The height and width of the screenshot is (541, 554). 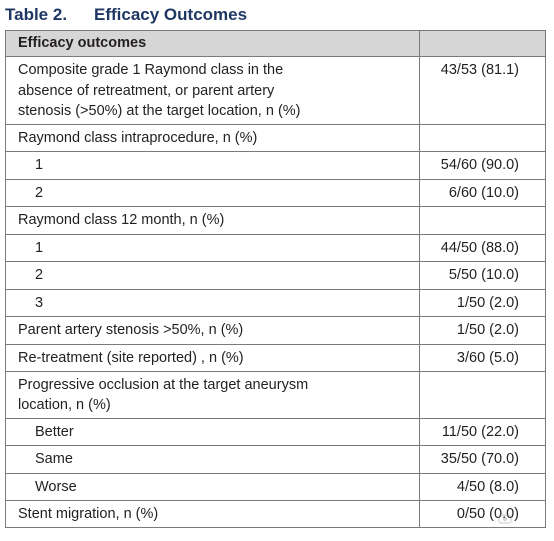 I want to click on table-row: Raymond class intraprocedure, n (%), so click(x=275, y=137).